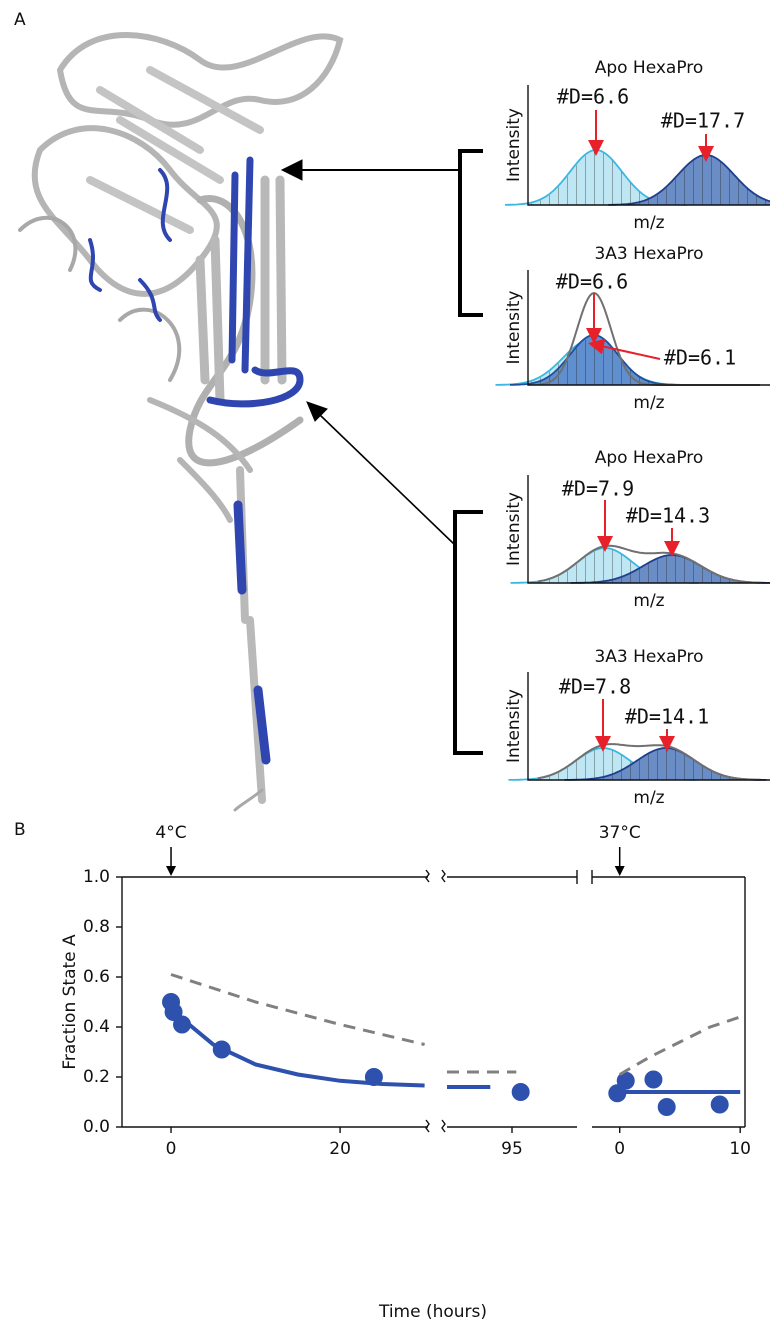  I want to click on temperature-label: 37°C, so click(620, 833).